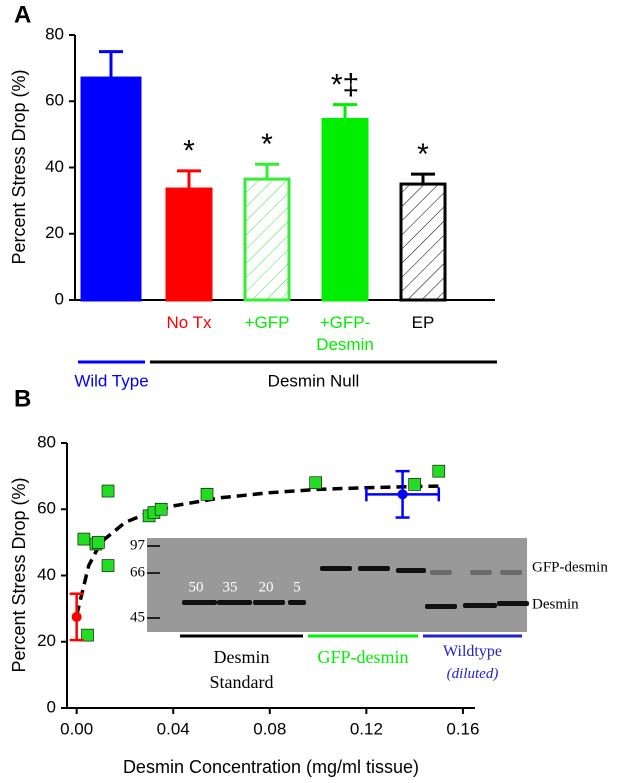 This screenshot has width=629, height=783. What do you see at coordinates (472, 651) in the screenshot?
I see `group-label: Wildtype` at bounding box center [472, 651].